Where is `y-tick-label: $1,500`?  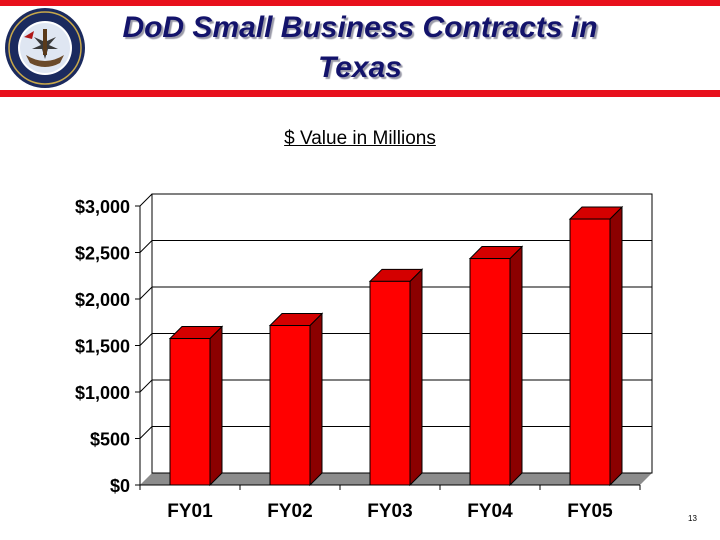 y-tick-label: $1,500 is located at coordinates (102, 347).